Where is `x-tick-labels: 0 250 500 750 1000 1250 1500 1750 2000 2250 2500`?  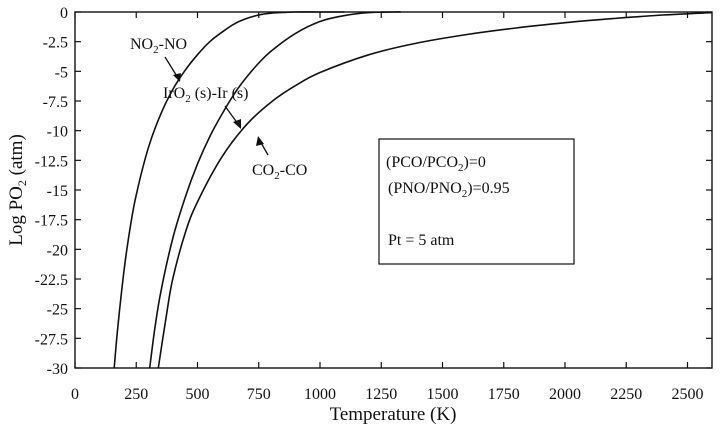
x-tick-labels: 0 250 500 750 1000 1250 1500 1750 2000 2250 2500 is located at coordinates (387, 394).